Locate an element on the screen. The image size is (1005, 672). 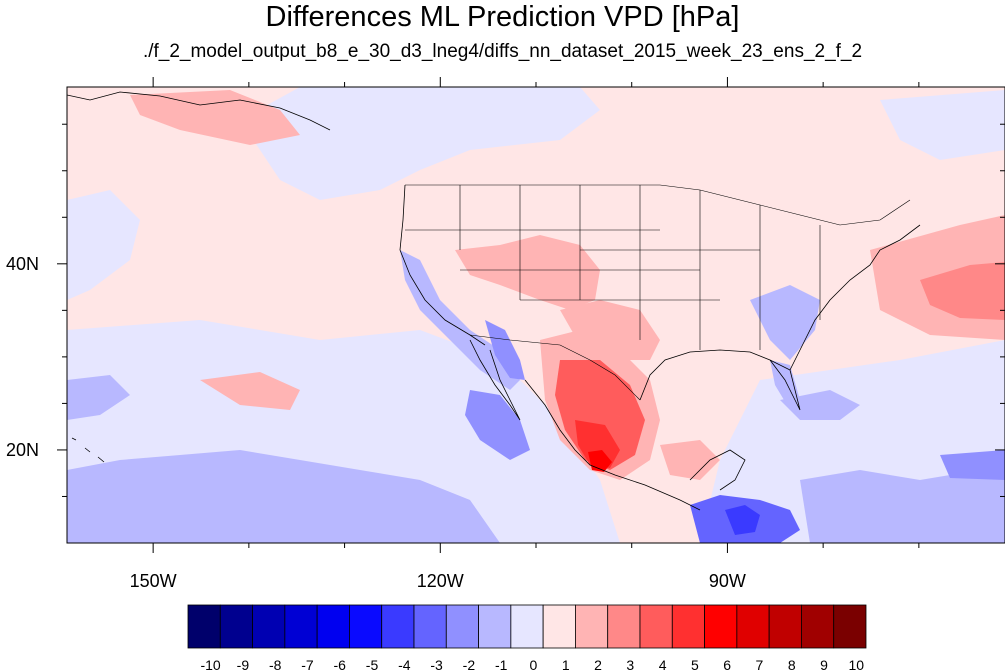
gulf-mexico-light-red is located at coordinates (690, 460).